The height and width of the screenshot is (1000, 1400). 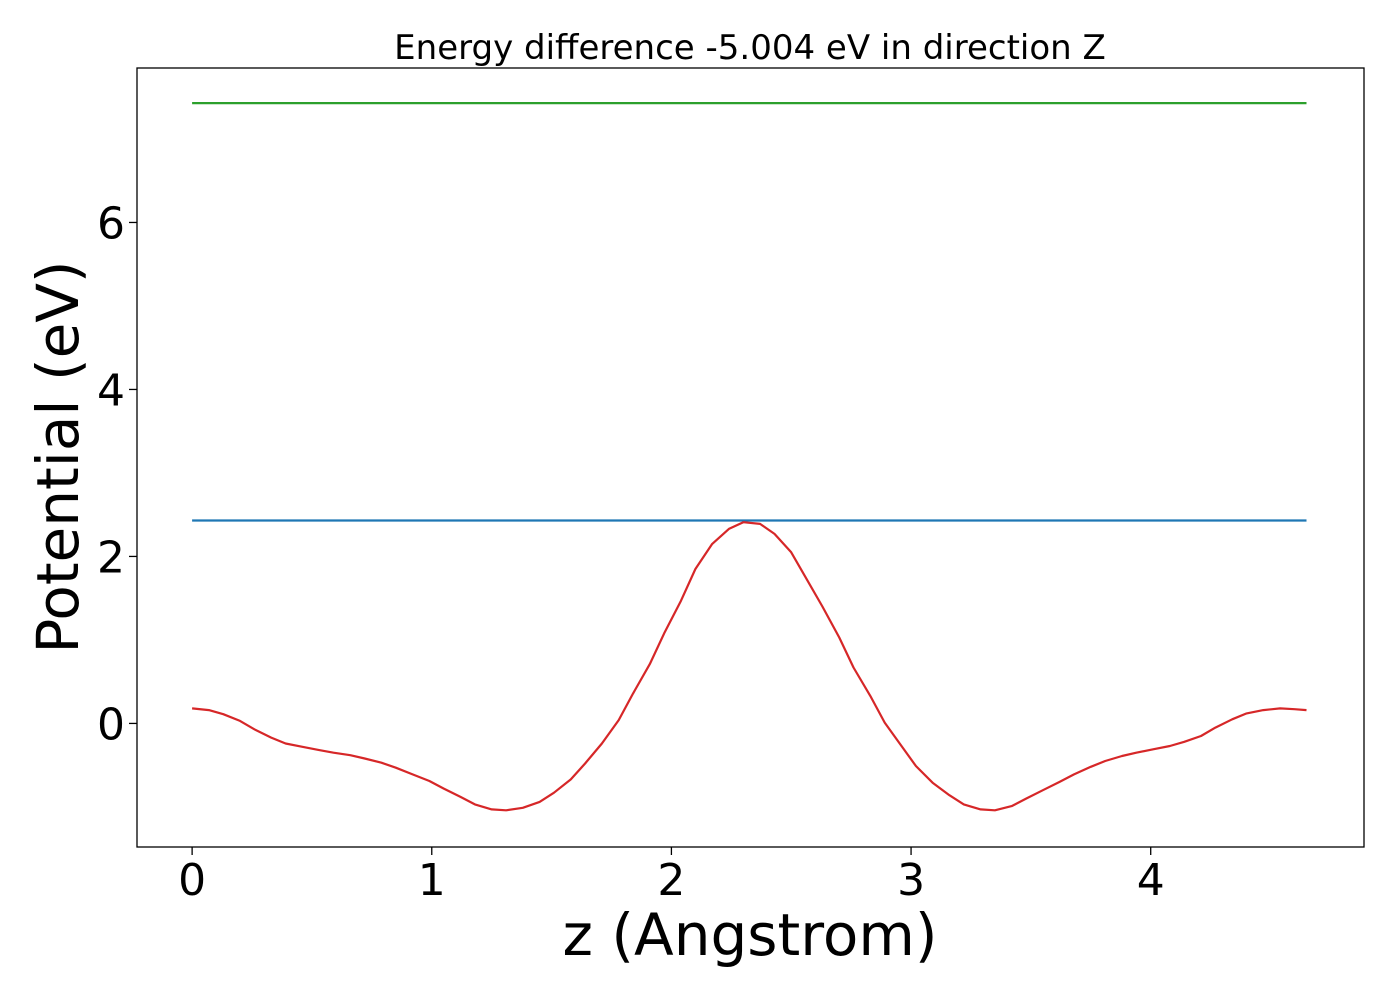 I want to click on y-axis-ticks: 0 2 4 6, so click(x=117, y=474).